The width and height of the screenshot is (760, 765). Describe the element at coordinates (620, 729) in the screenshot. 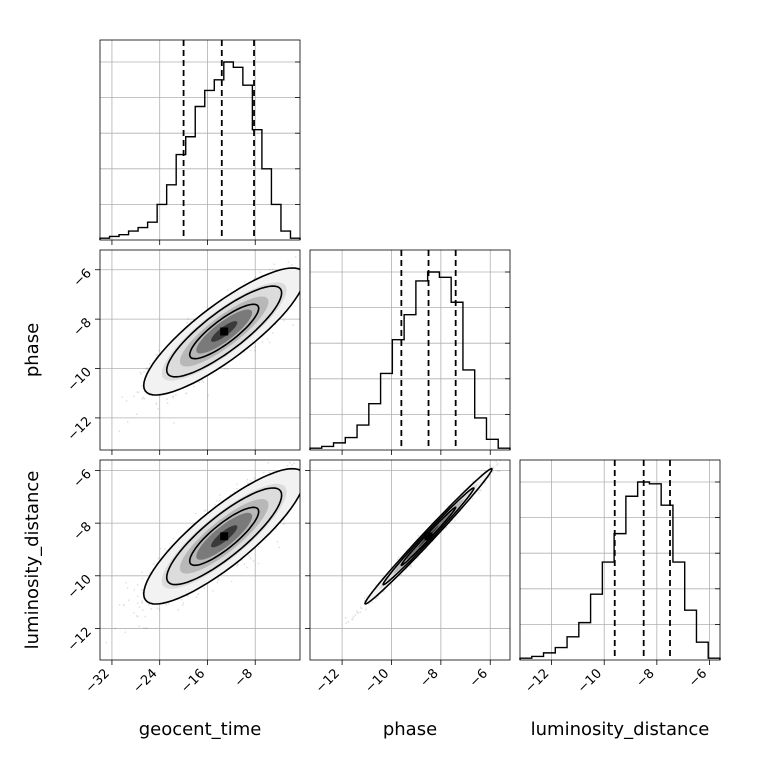

I see `x-axis-label-luminosity_distance: luminosity_distance` at that location.